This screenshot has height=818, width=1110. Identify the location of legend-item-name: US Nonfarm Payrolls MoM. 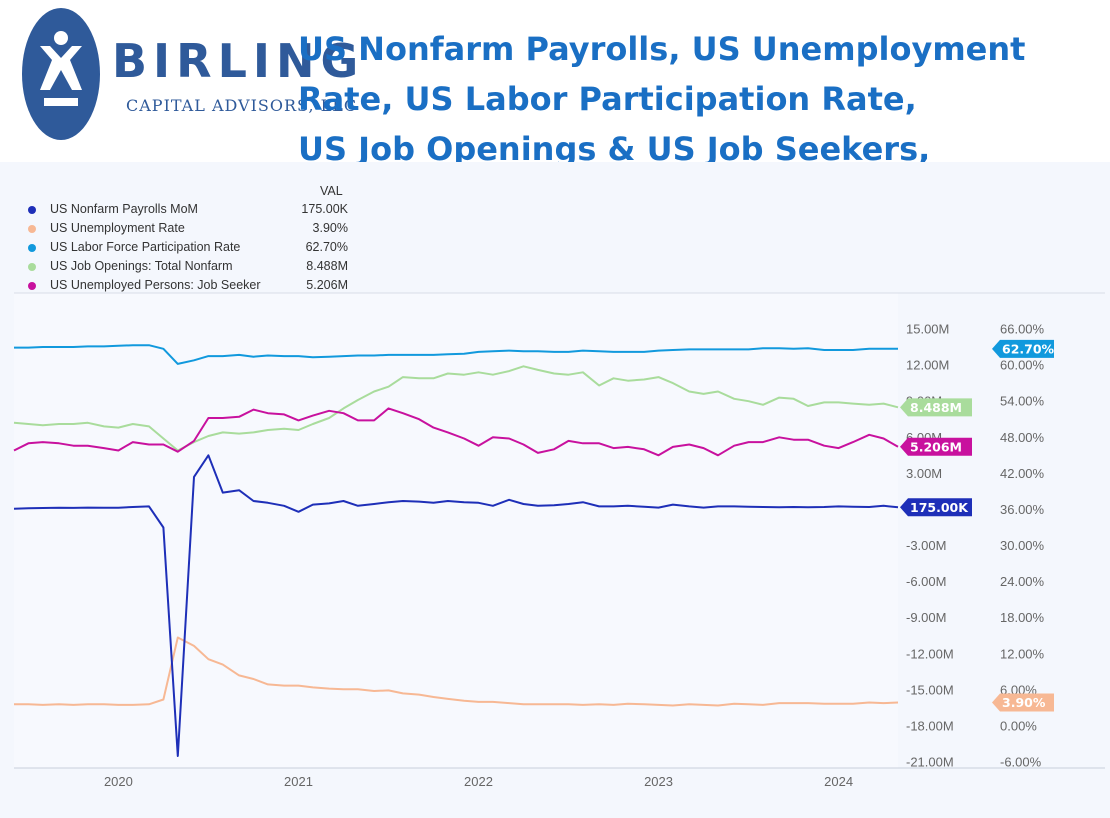
(124, 209).